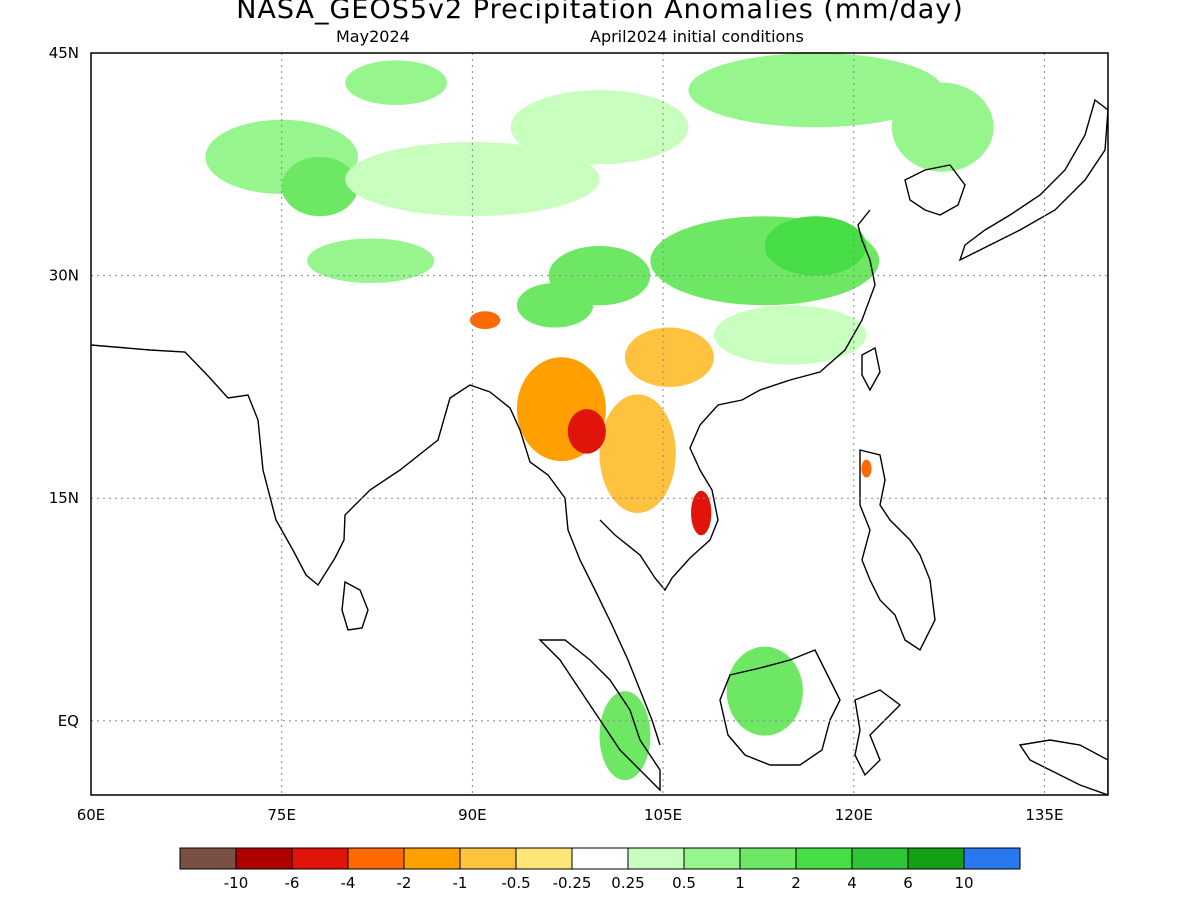  I want to click on latitude-label: EQ, so click(68, 721).